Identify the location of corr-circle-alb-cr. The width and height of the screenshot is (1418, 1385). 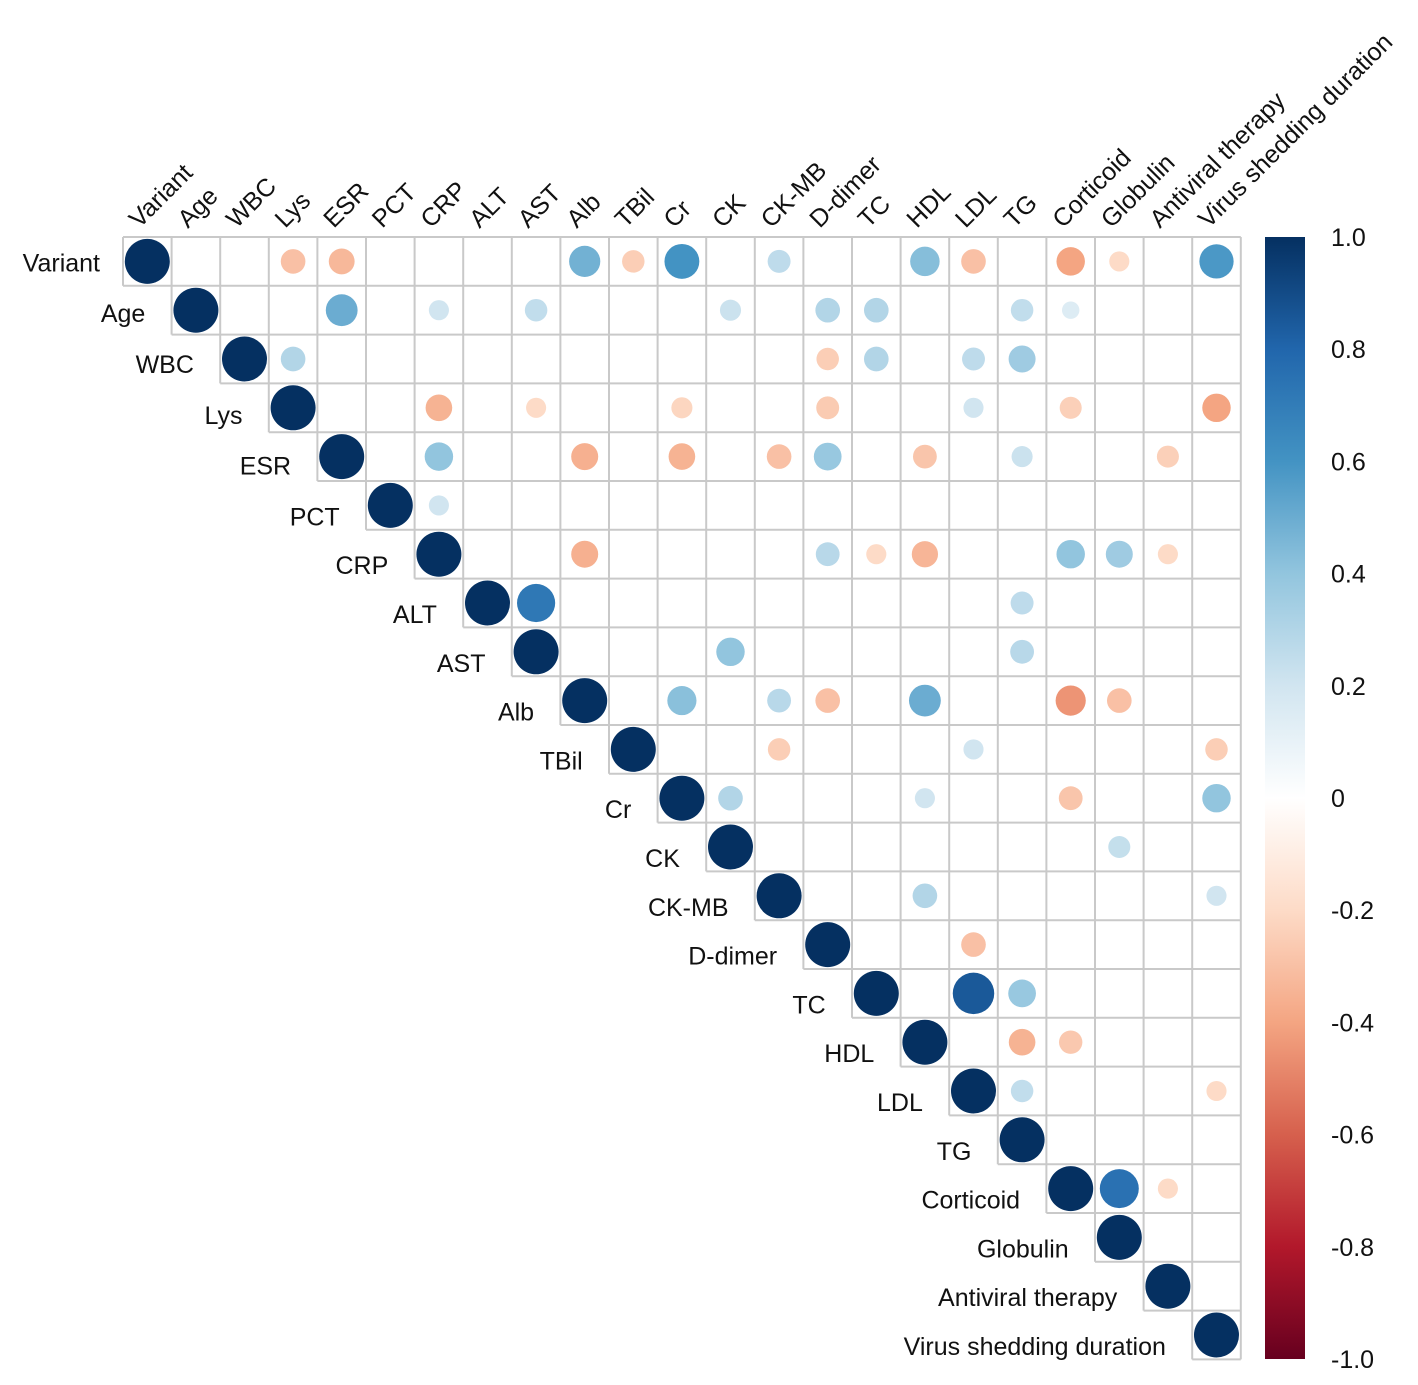
(682, 701).